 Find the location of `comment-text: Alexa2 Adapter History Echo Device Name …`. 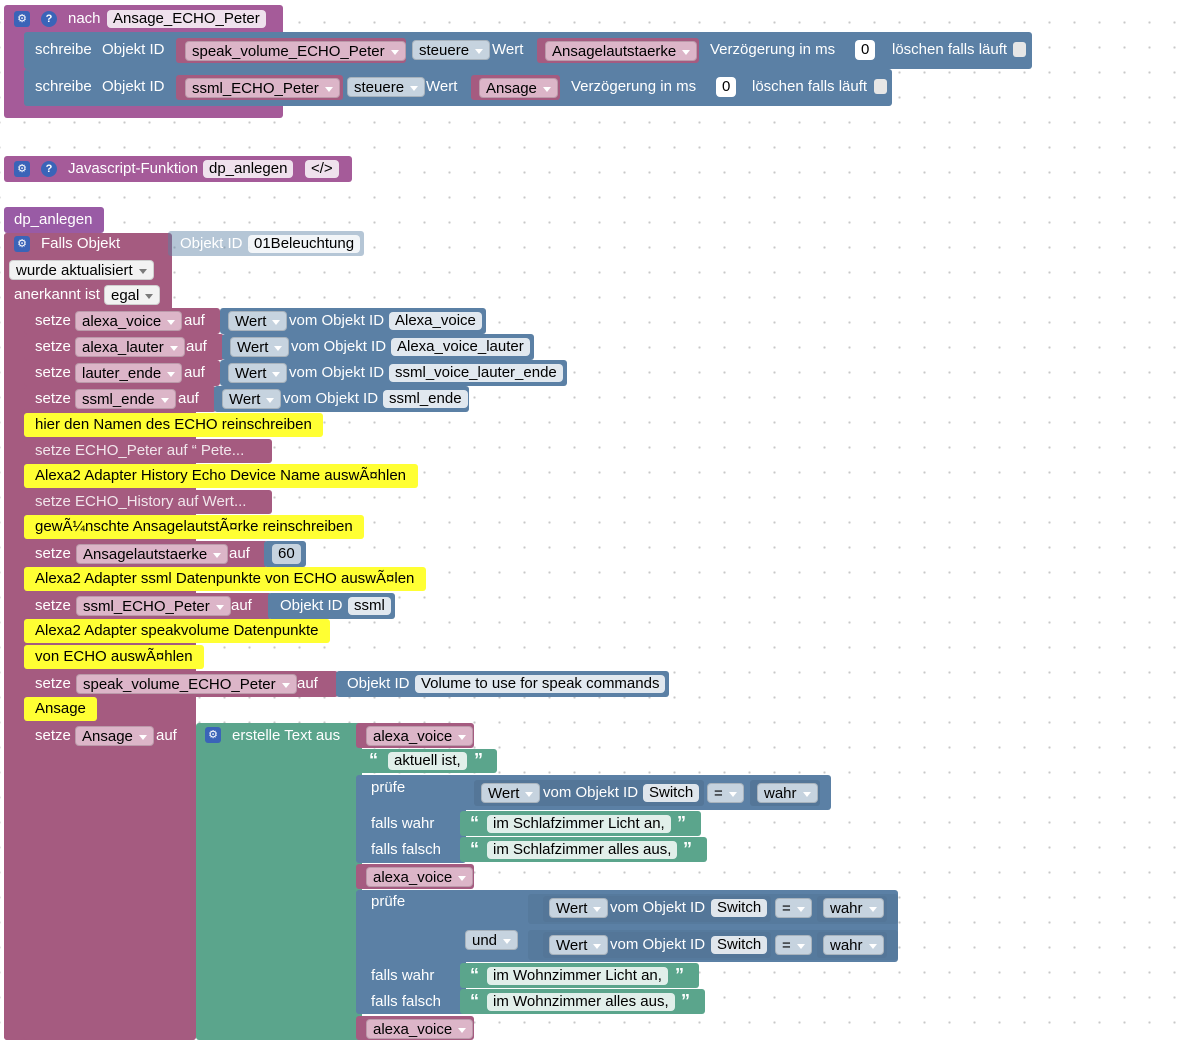

comment-text: Alexa2 Adapter History Echo Device Name … is located at coordinates (221, 475).